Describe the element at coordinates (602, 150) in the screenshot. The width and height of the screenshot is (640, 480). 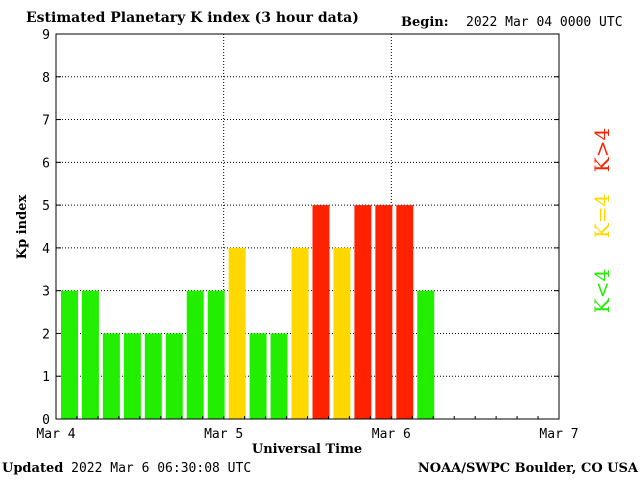
I see `legend-high: K>4` at that location.